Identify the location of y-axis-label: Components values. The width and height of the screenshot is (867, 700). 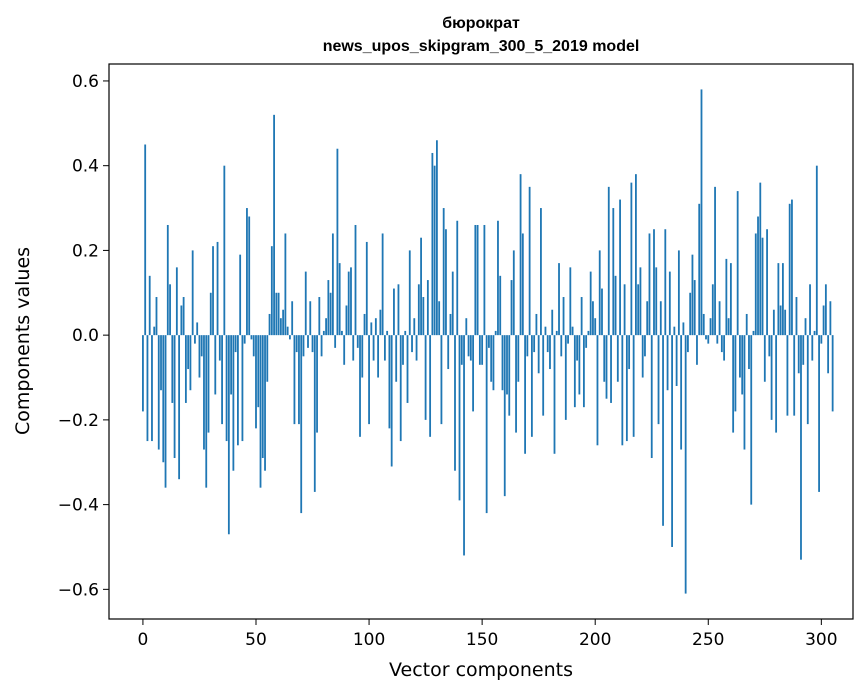
(23, 341).